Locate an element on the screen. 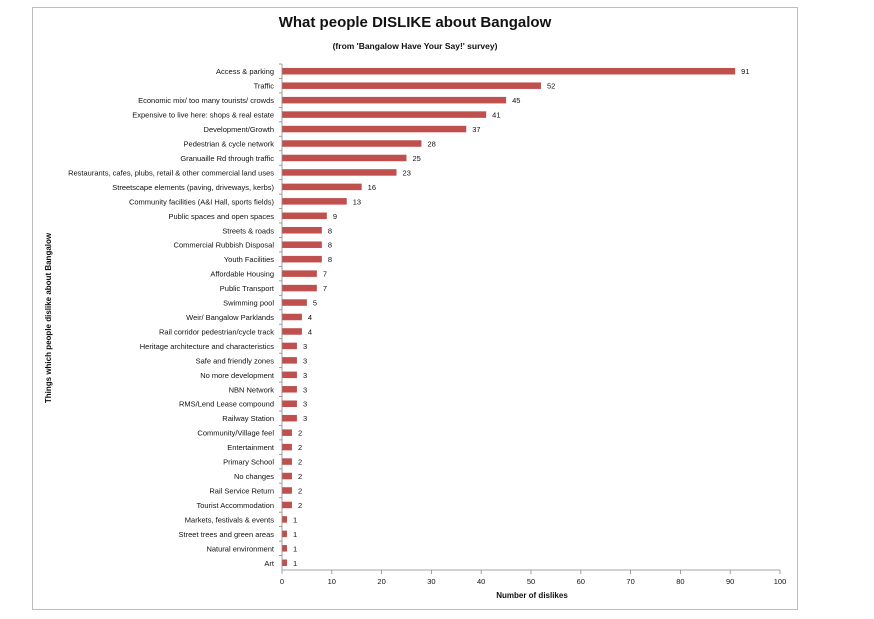  x-tick-label: 40 is located at coordinates (481, 581).